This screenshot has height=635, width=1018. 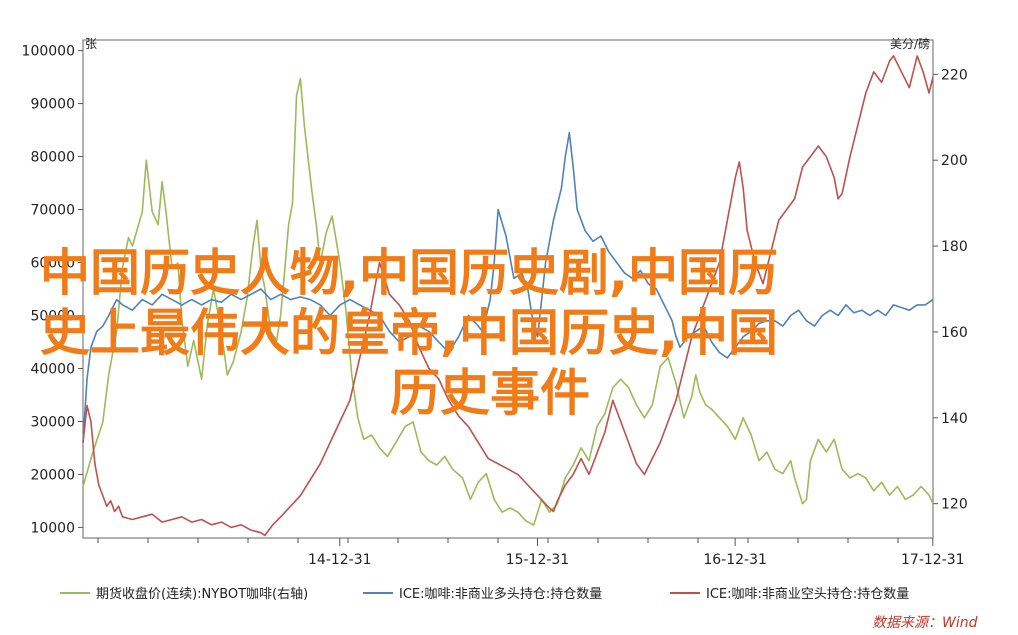 I want to click on left-tick-label: 40000, so click(x=52, y=369).